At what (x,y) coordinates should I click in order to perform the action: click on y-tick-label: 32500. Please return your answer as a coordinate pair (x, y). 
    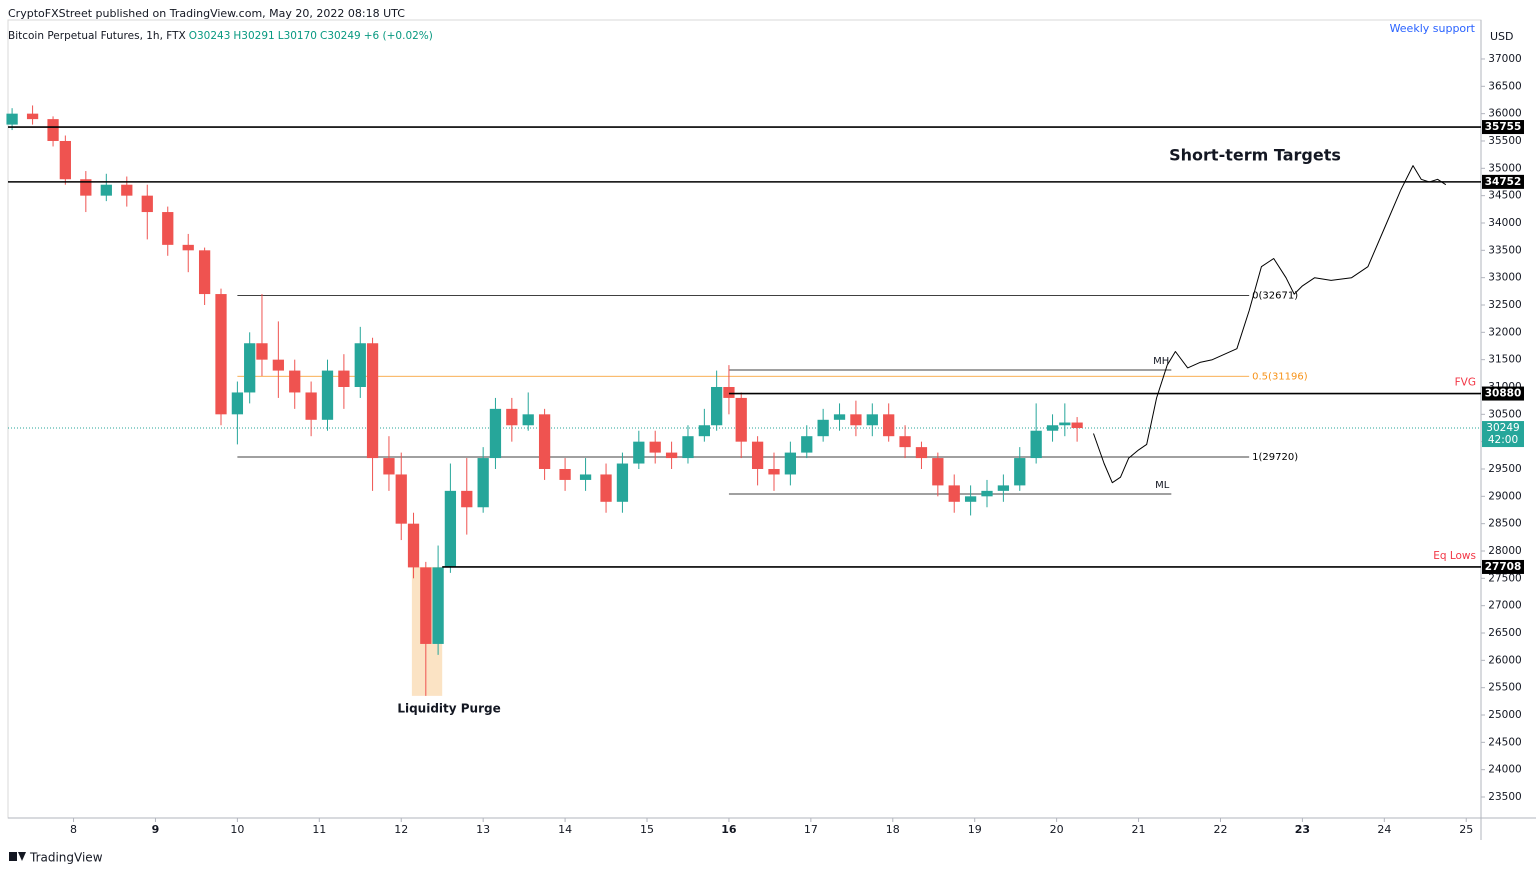
    Looking at the image, I should click on (1504, 305).